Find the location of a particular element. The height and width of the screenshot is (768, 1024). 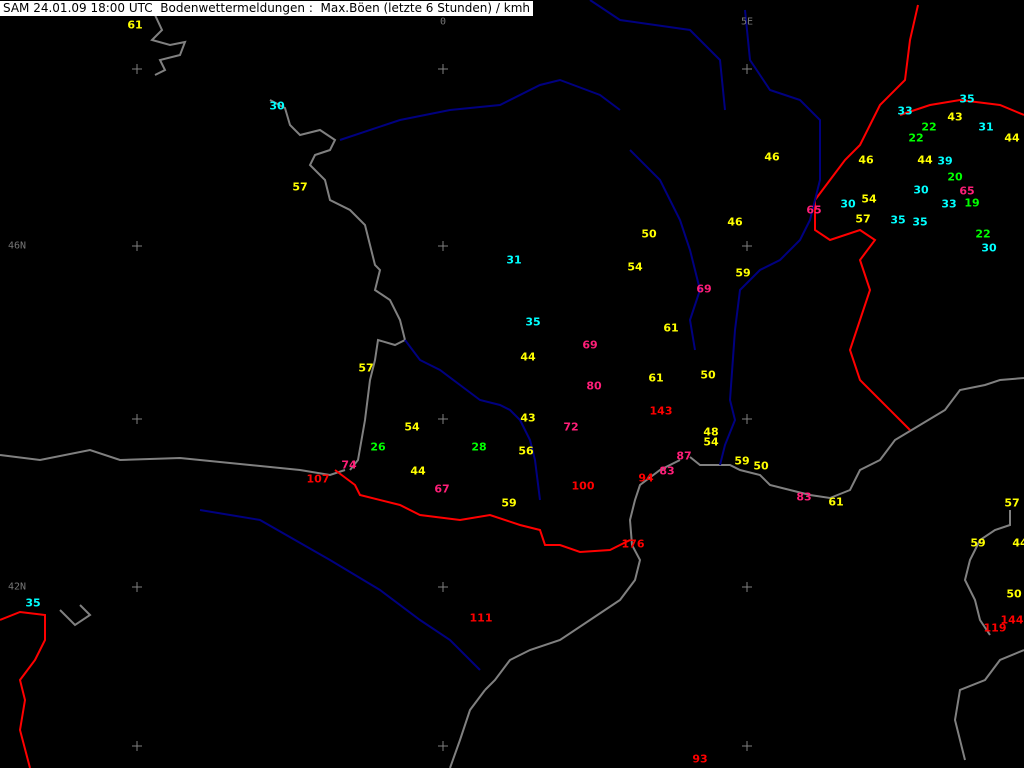

grid-label-lon-5e: 5E is located at coordinates (747, 22).